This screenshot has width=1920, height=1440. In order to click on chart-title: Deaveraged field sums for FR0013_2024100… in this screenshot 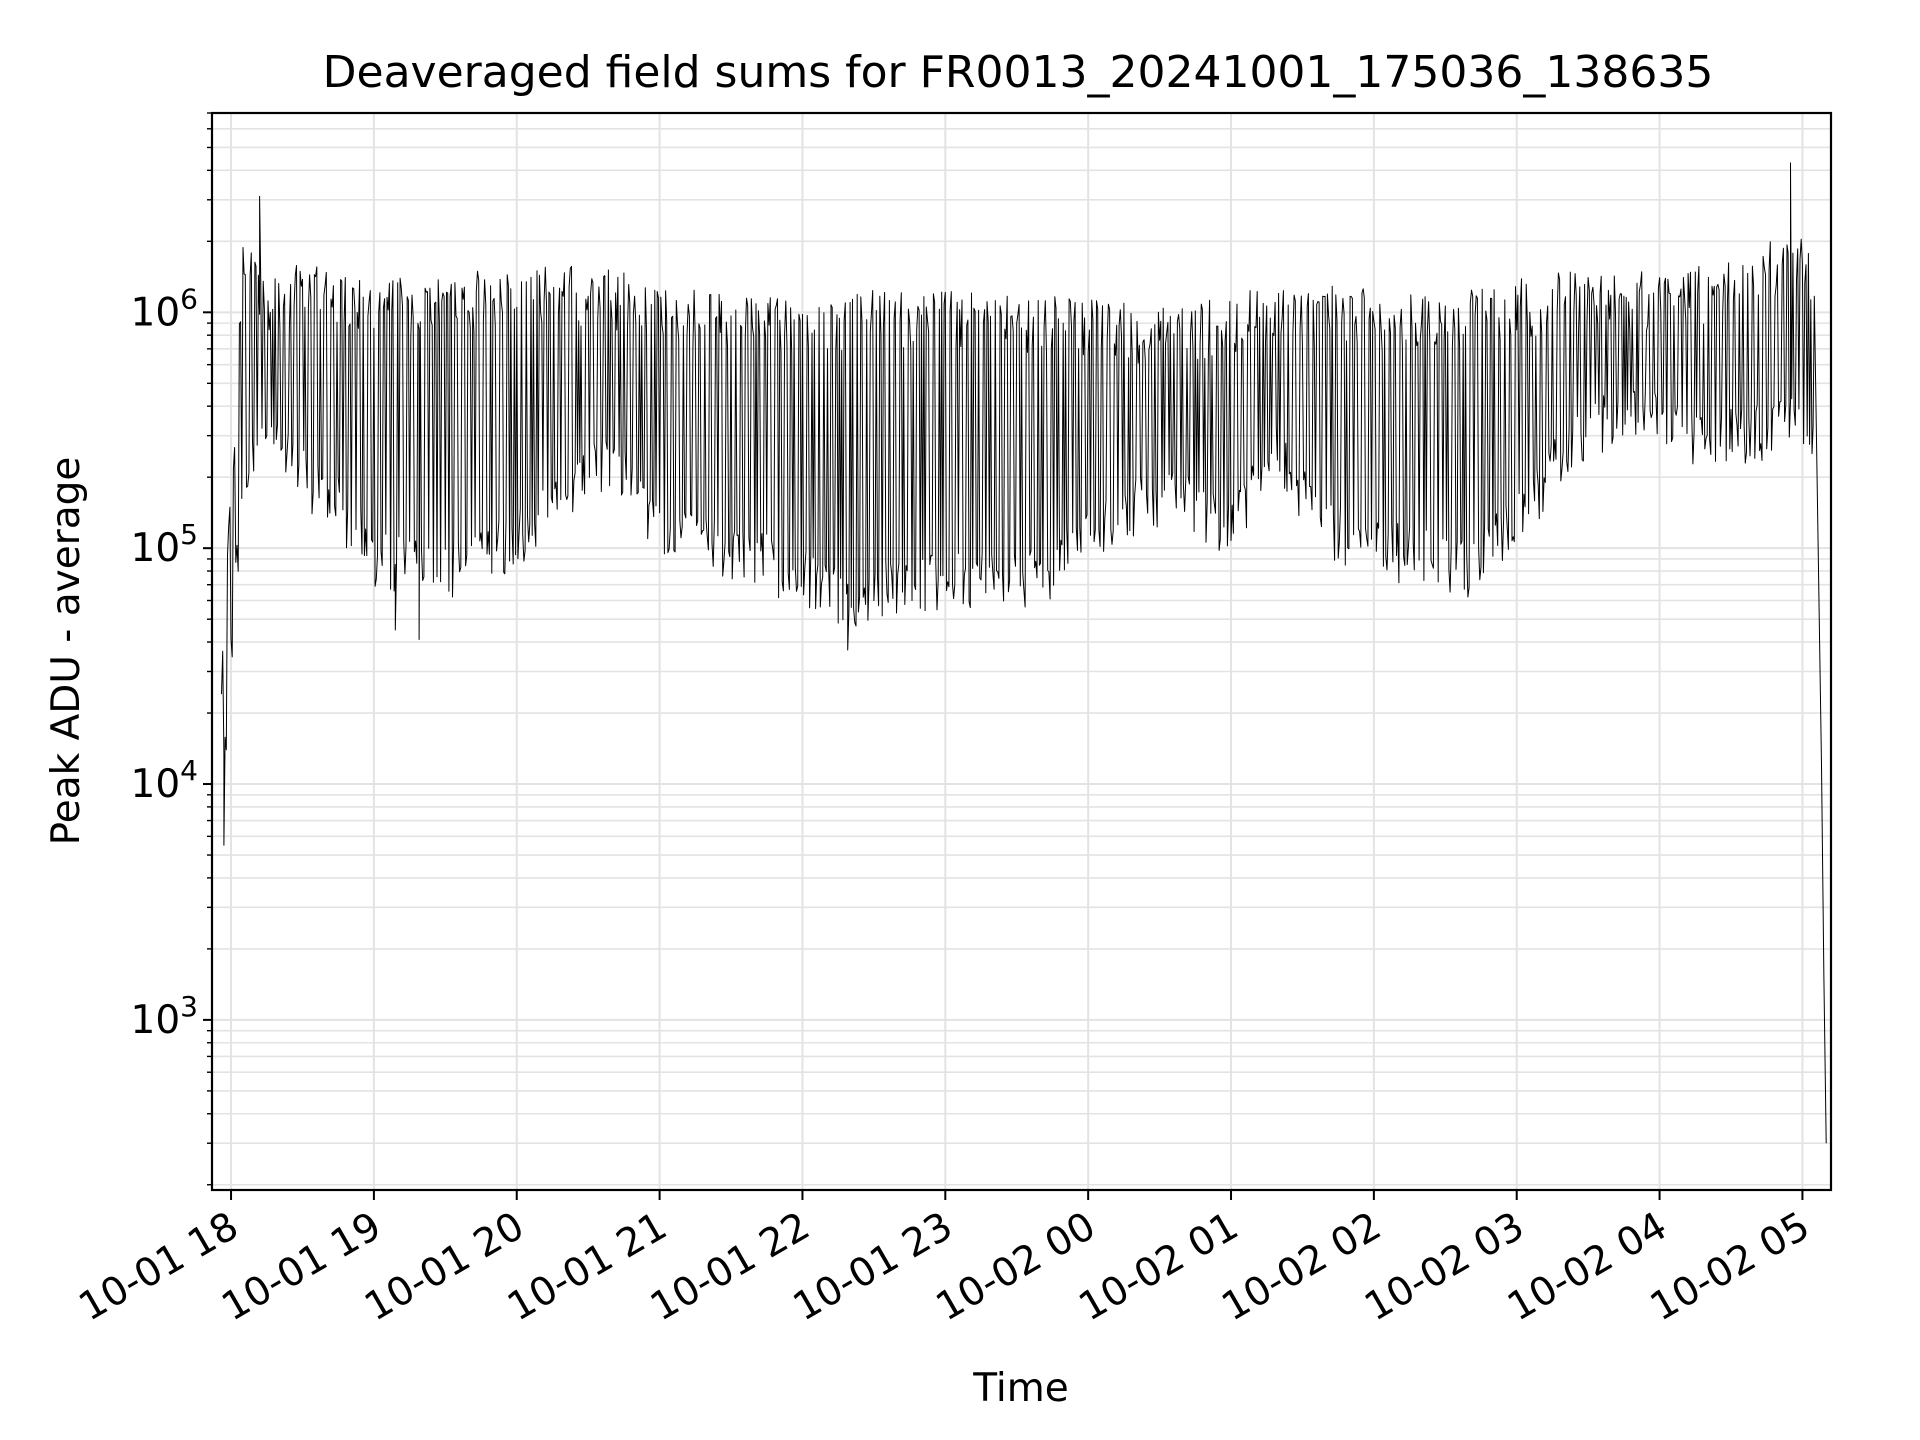, I will do `click(1018, 72)`.